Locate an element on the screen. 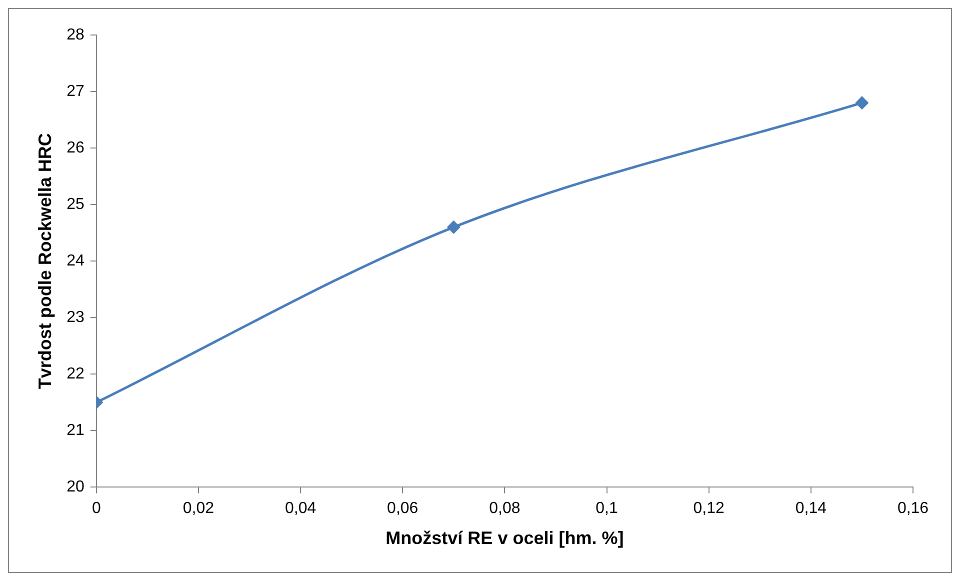 Image resolution: width=960 pixels, height=581 pixels. x-axis-title: Množství RE v oceli [hm. %] is located at coordinates (505, 538).